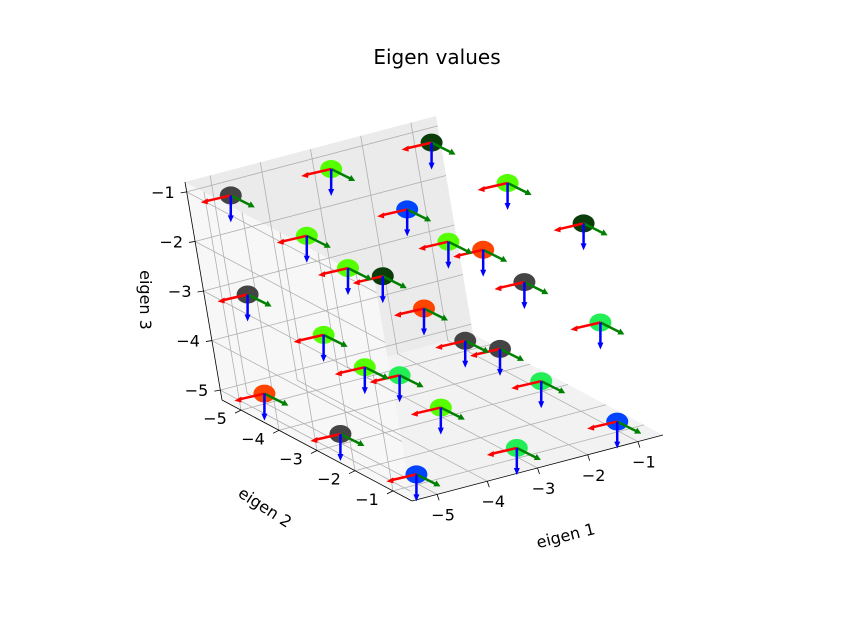  I want to click on z-tick-label: −2, so click(171, 241).